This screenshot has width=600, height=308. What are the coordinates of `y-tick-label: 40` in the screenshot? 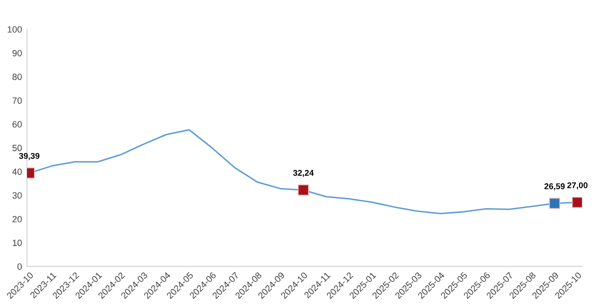 It's located at (17, 171).